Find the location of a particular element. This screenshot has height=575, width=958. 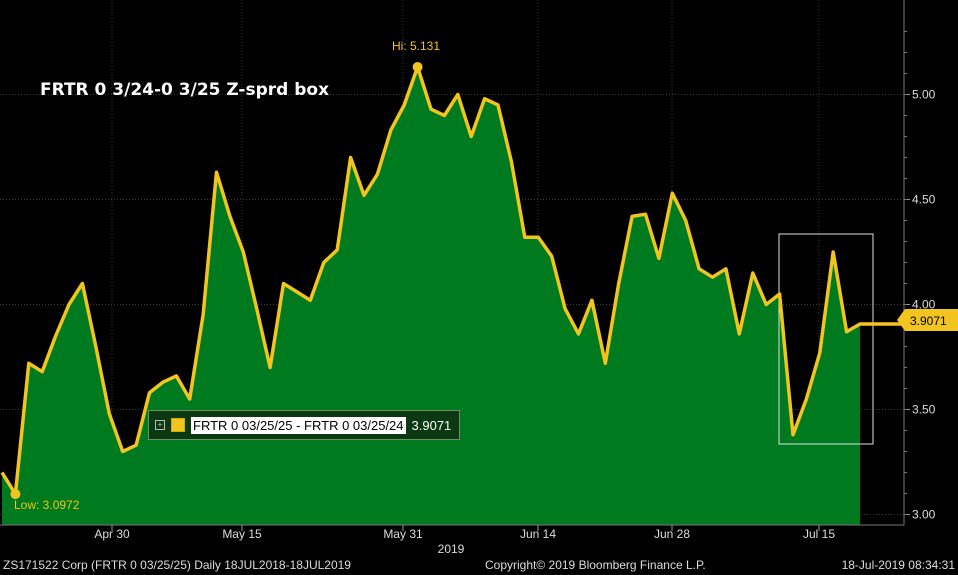

legend-series-name: FRTR 0 03/25/25 - FRTR 0 03/25/24 is located at coordinates (298, 425).